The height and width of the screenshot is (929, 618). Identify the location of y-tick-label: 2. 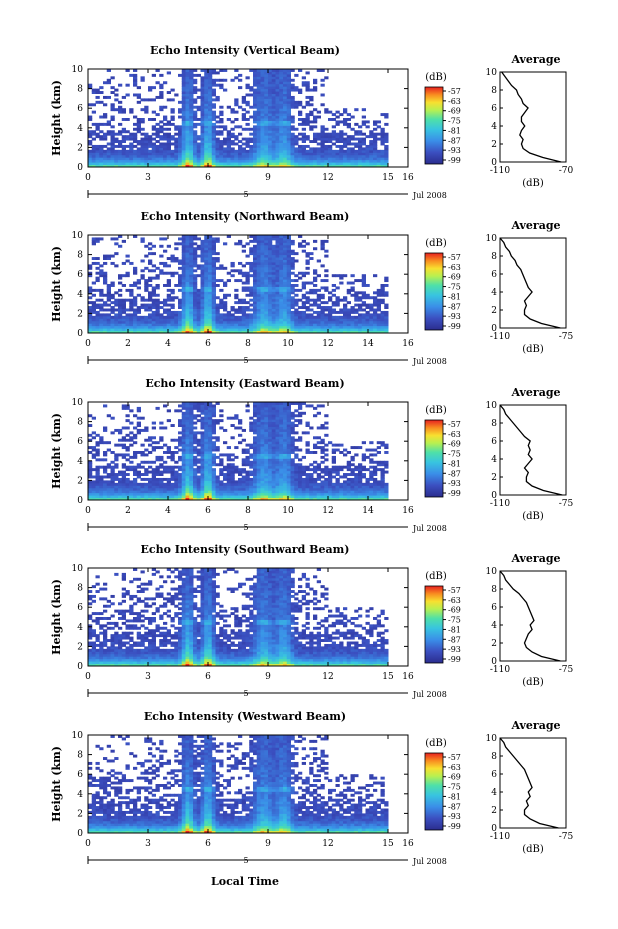
(80, 314).